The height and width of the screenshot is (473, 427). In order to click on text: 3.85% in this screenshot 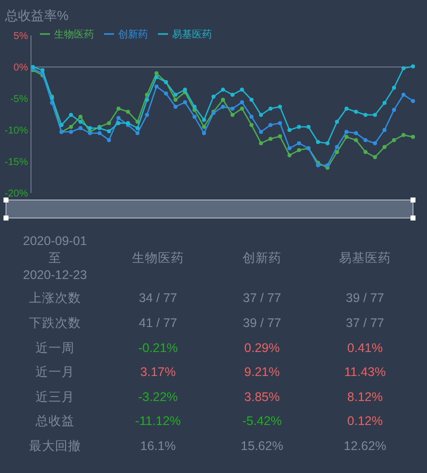, I will do `click(262, 397)`.